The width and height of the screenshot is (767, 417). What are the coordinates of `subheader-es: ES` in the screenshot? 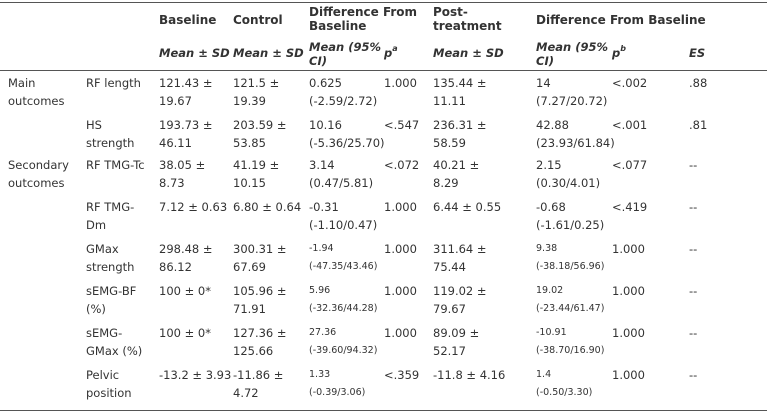 It's located at (697, 53).